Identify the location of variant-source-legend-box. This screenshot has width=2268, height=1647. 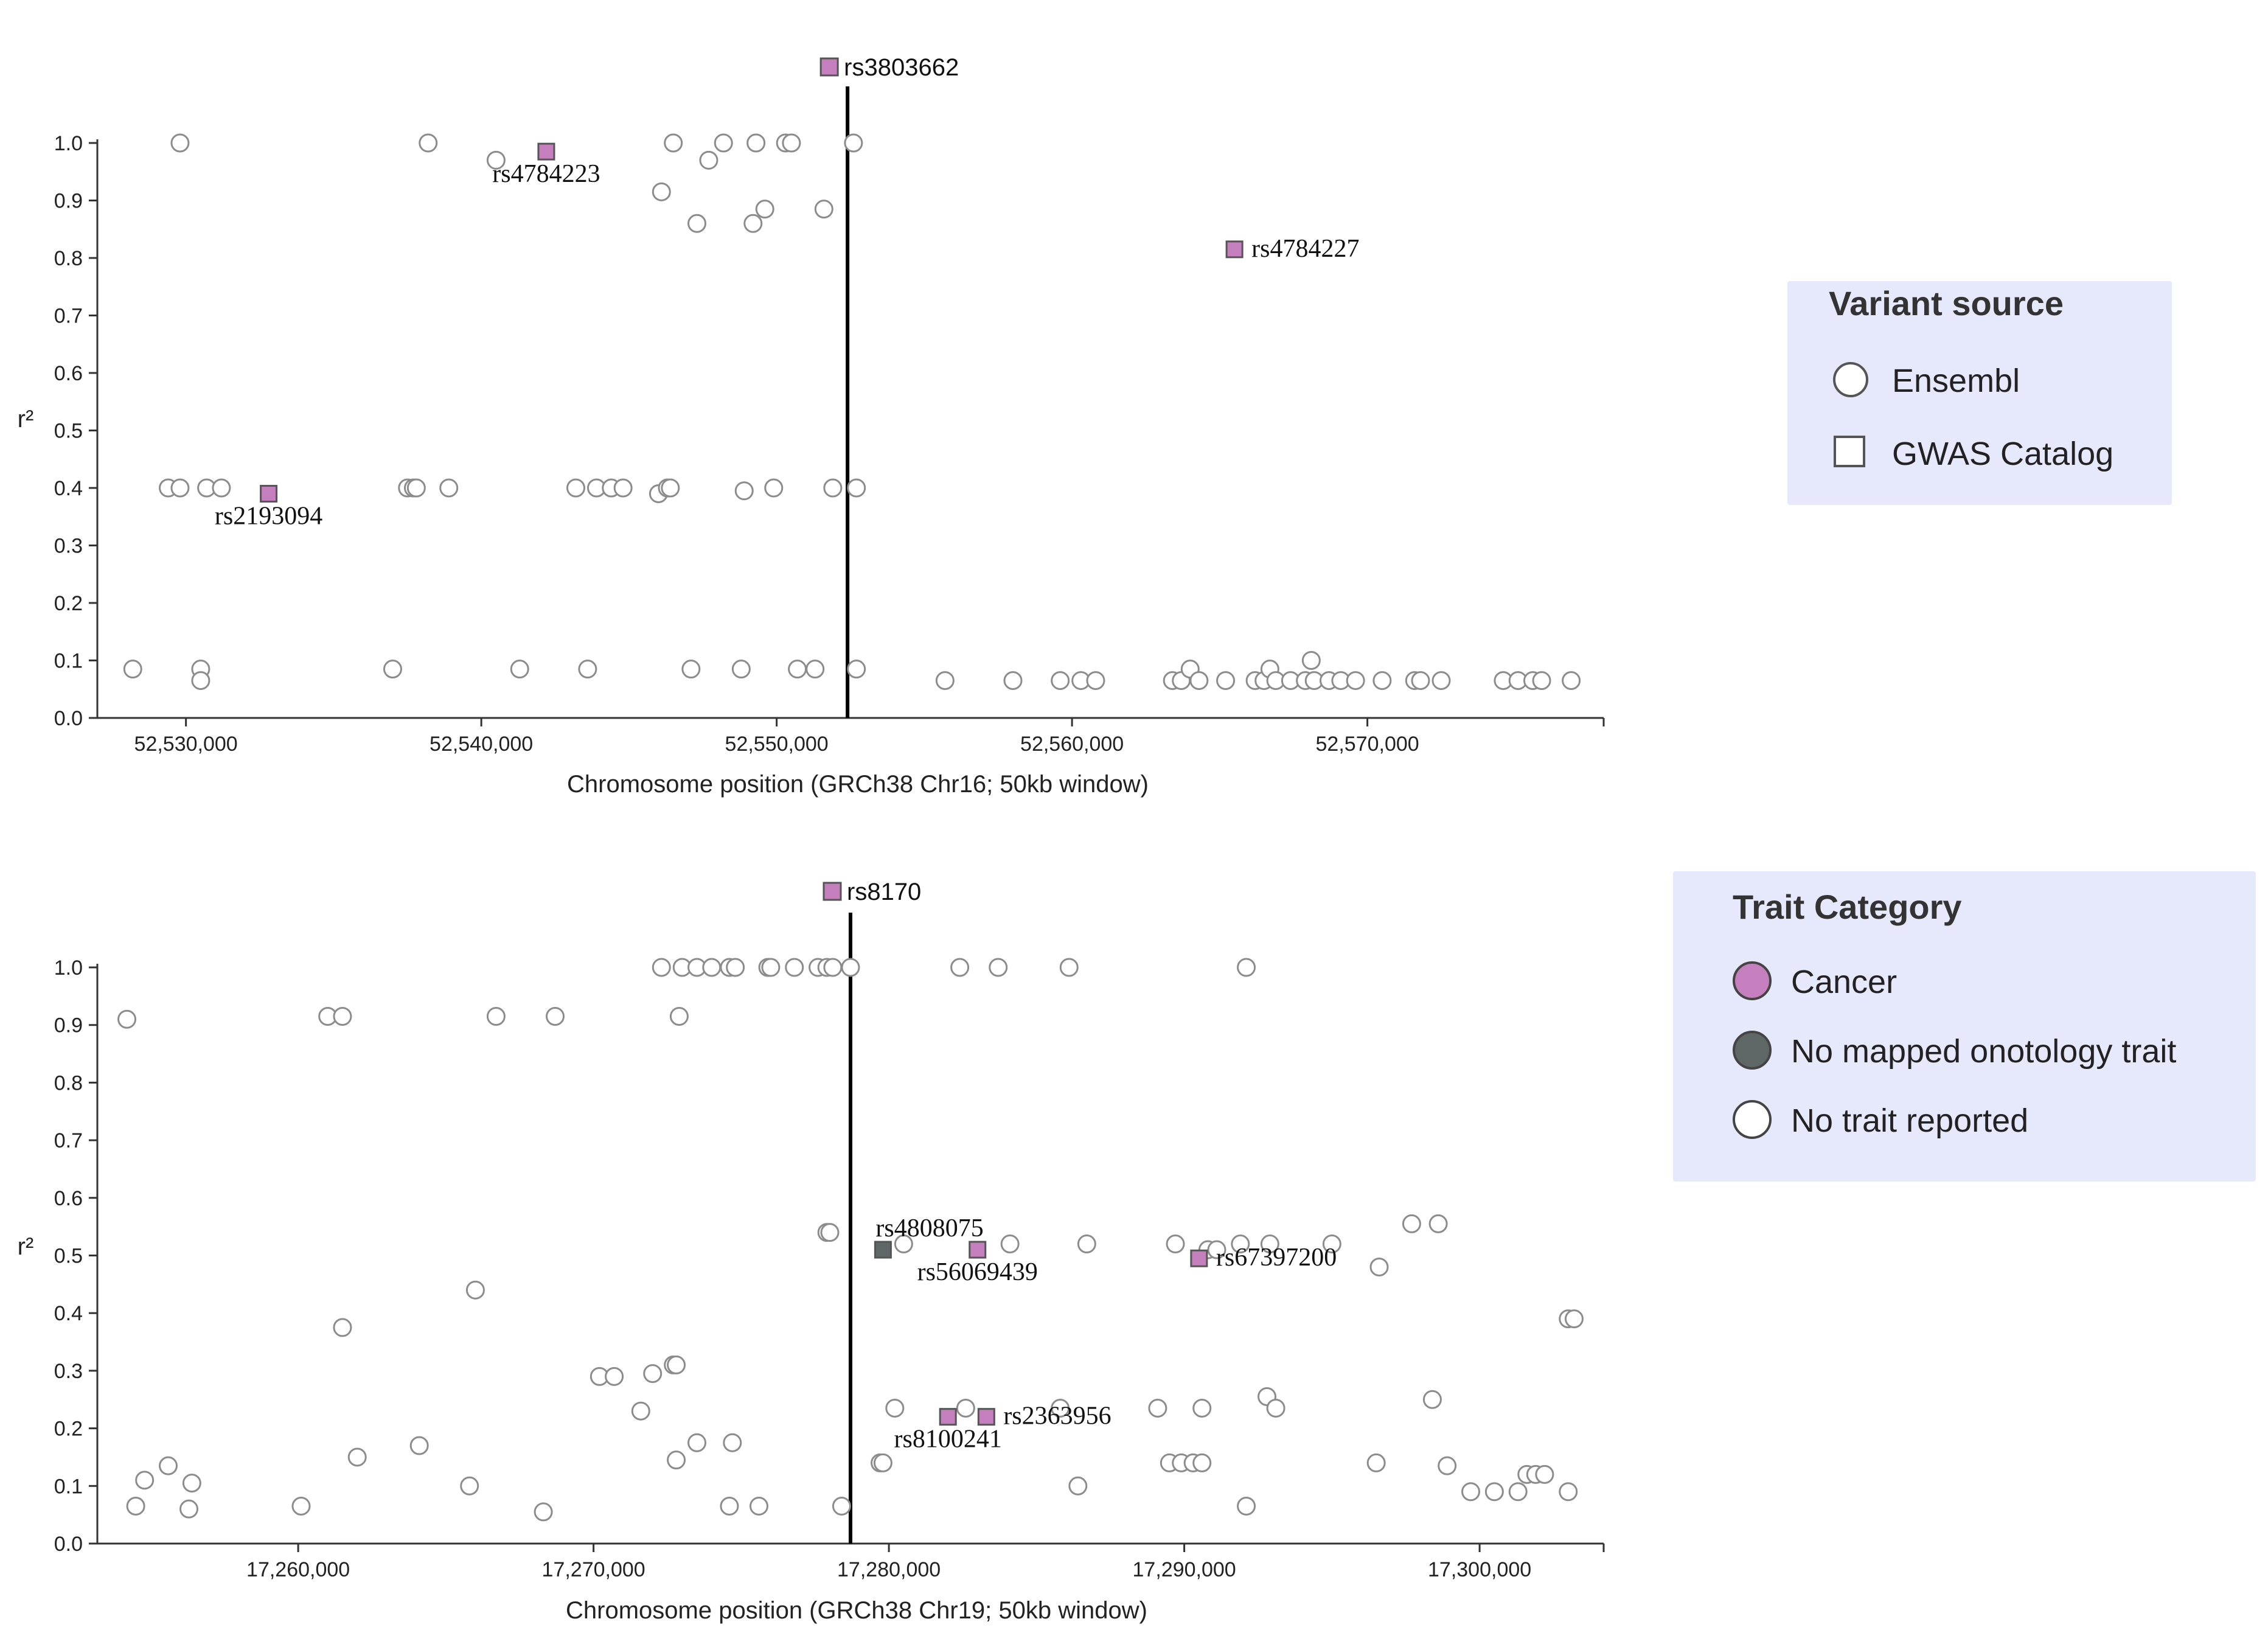
(1979, 393).